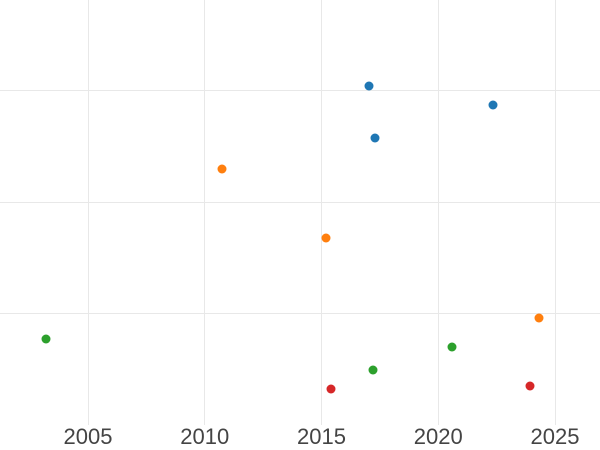 This screenshot has width=600, height=450. I want to click on x-axis-tick-label: 2025, so click(555, 436).